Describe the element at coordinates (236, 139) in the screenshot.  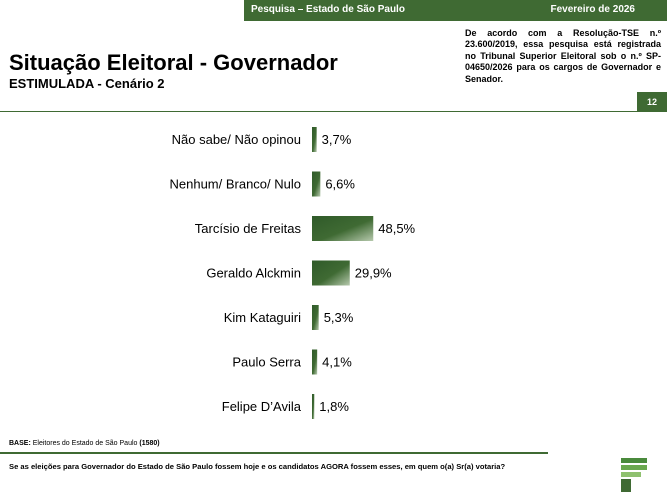
I see `category-label: Não sabe/ Não opinou` at that location.